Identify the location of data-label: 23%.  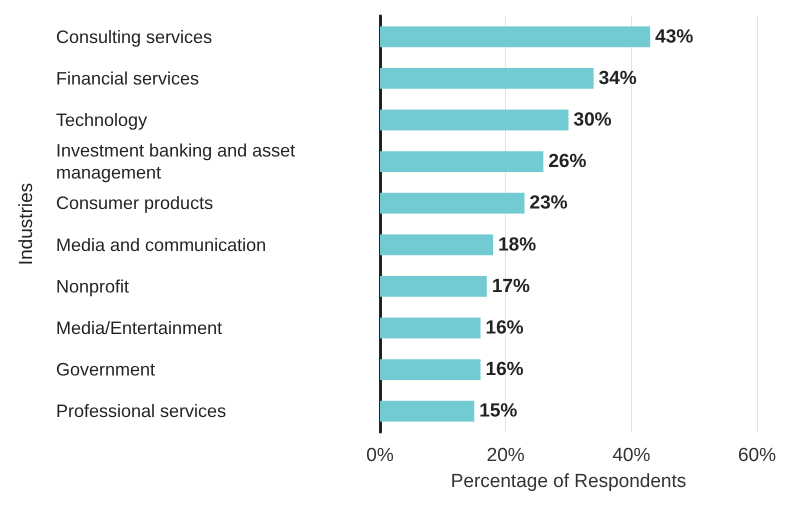
(549, 203).